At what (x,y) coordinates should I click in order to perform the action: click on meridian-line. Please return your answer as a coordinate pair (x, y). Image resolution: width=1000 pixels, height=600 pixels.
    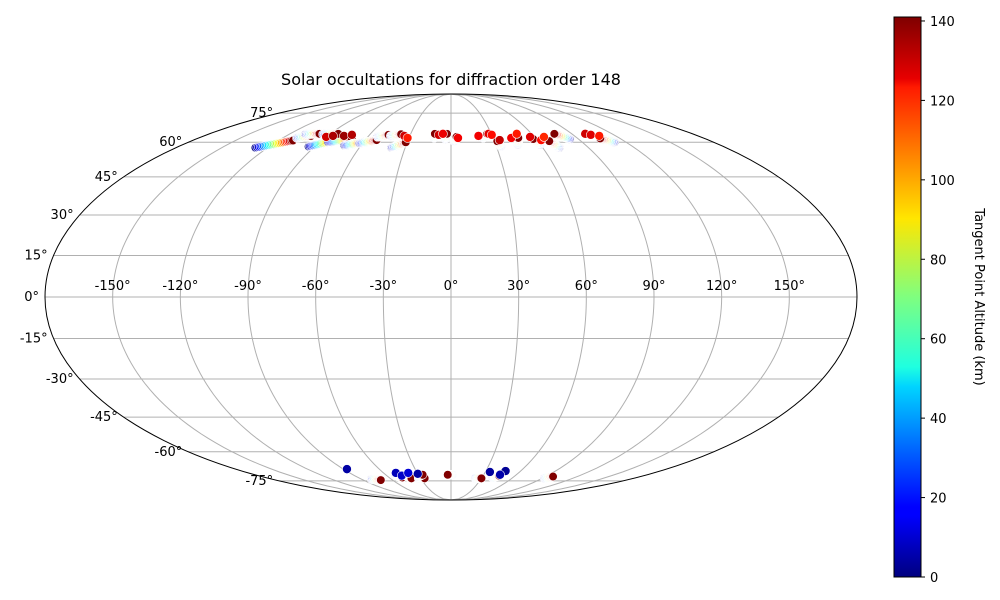
    Looking at the image, I should click on (552, 297).